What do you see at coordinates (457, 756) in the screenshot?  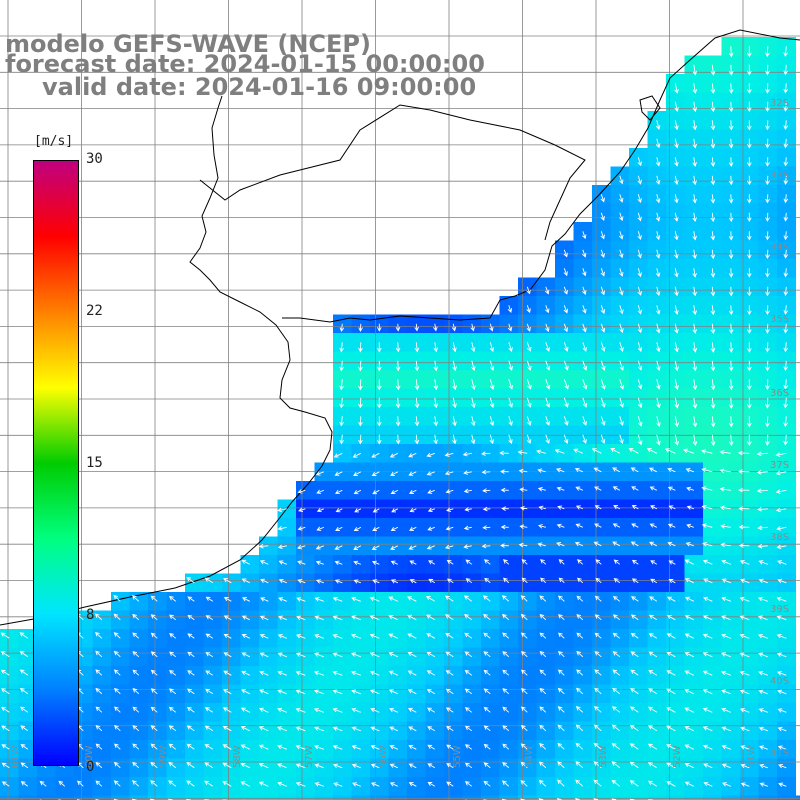 I see `lon-label: 55W` at bounding box center [457, 756].